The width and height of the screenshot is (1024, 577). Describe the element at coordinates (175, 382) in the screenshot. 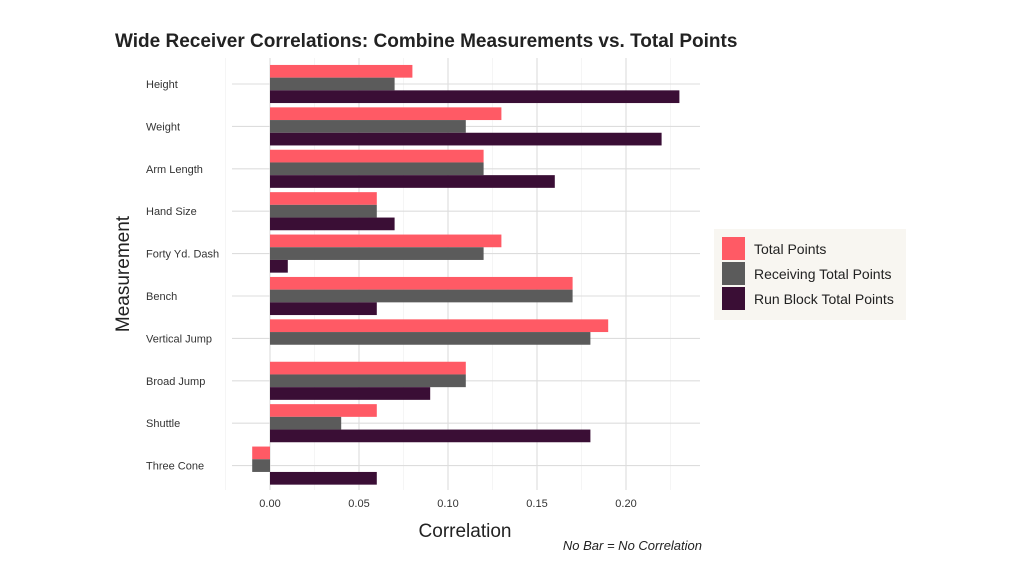

I see `y-tick-label: Broad Jump` at that location.